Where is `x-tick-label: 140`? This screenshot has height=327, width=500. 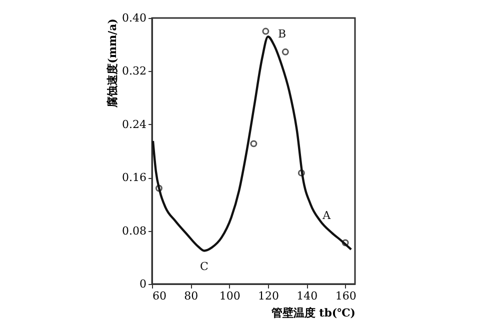 x-tick-label: 140 is located at coordinates (307, 296).